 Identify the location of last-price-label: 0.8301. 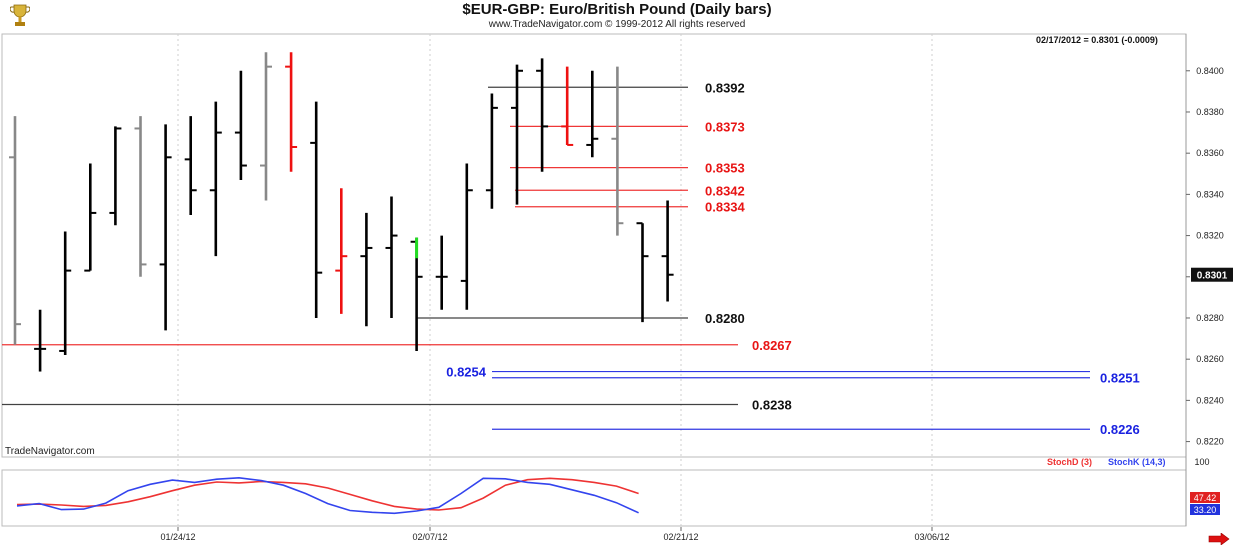
(1212, 276).